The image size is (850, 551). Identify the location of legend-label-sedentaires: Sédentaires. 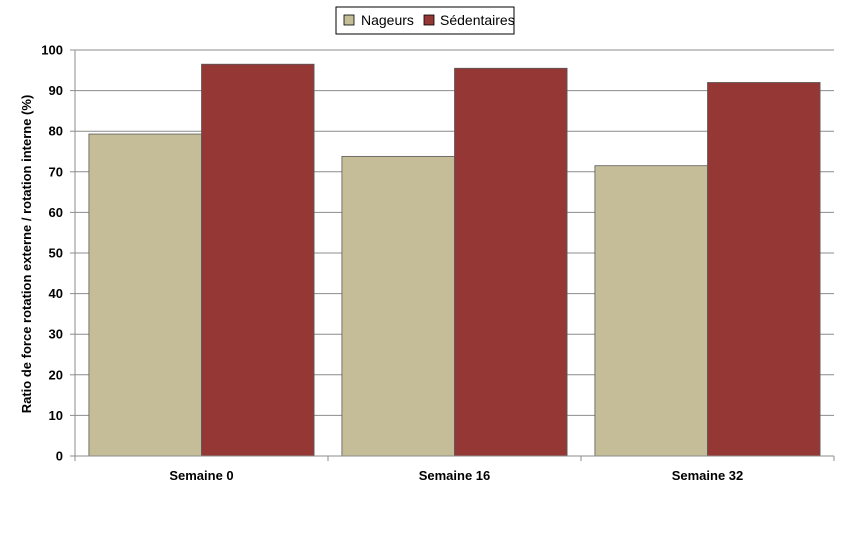
(477, 20).